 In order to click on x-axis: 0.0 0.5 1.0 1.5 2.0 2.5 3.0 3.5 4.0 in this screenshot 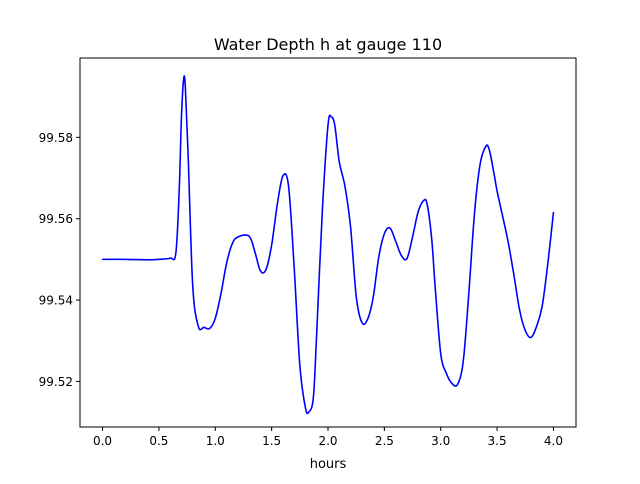, I will do `click(328, 437)`.